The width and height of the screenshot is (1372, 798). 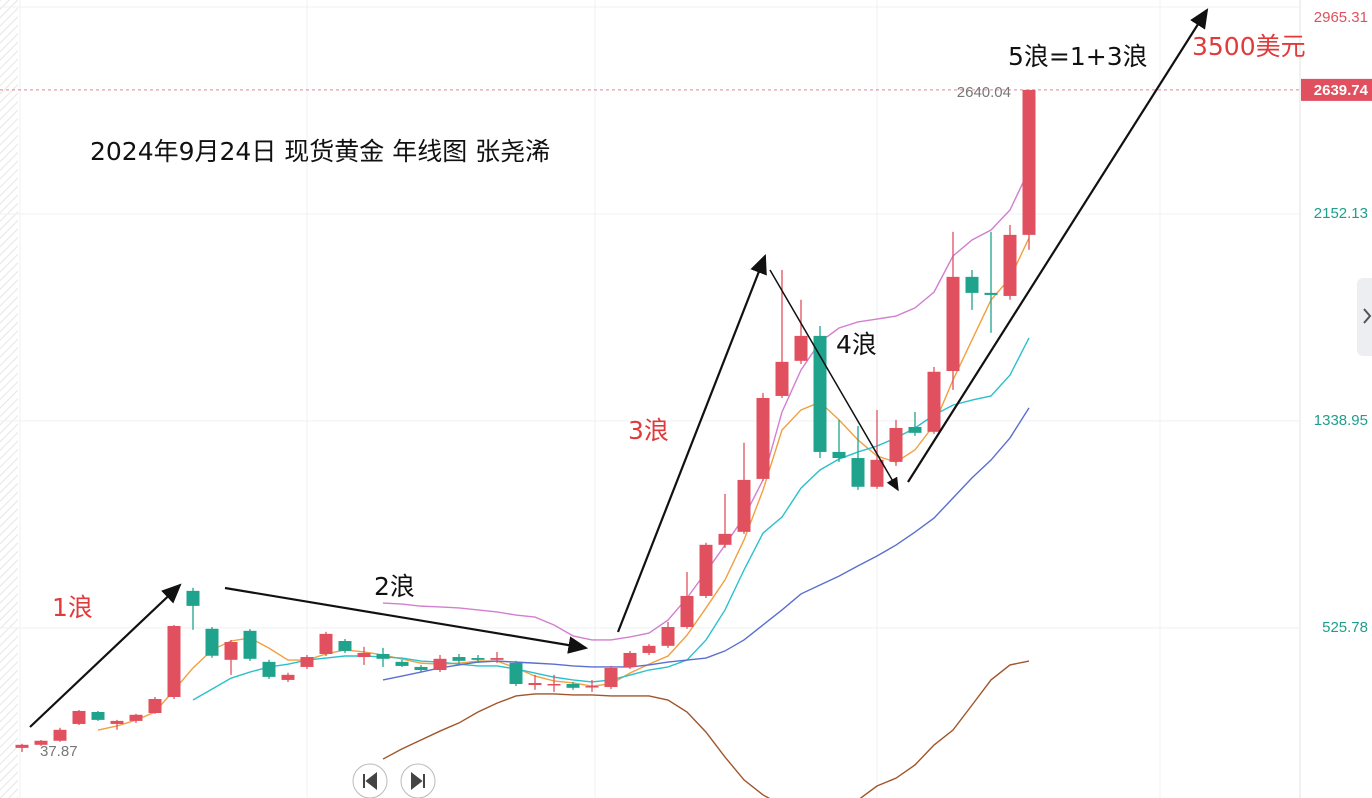 What do you see at coordinates (1078, 56) in the screenshot?
I see `wave-label: 5浪=1+3浪` at bounding box center [1078, 56].